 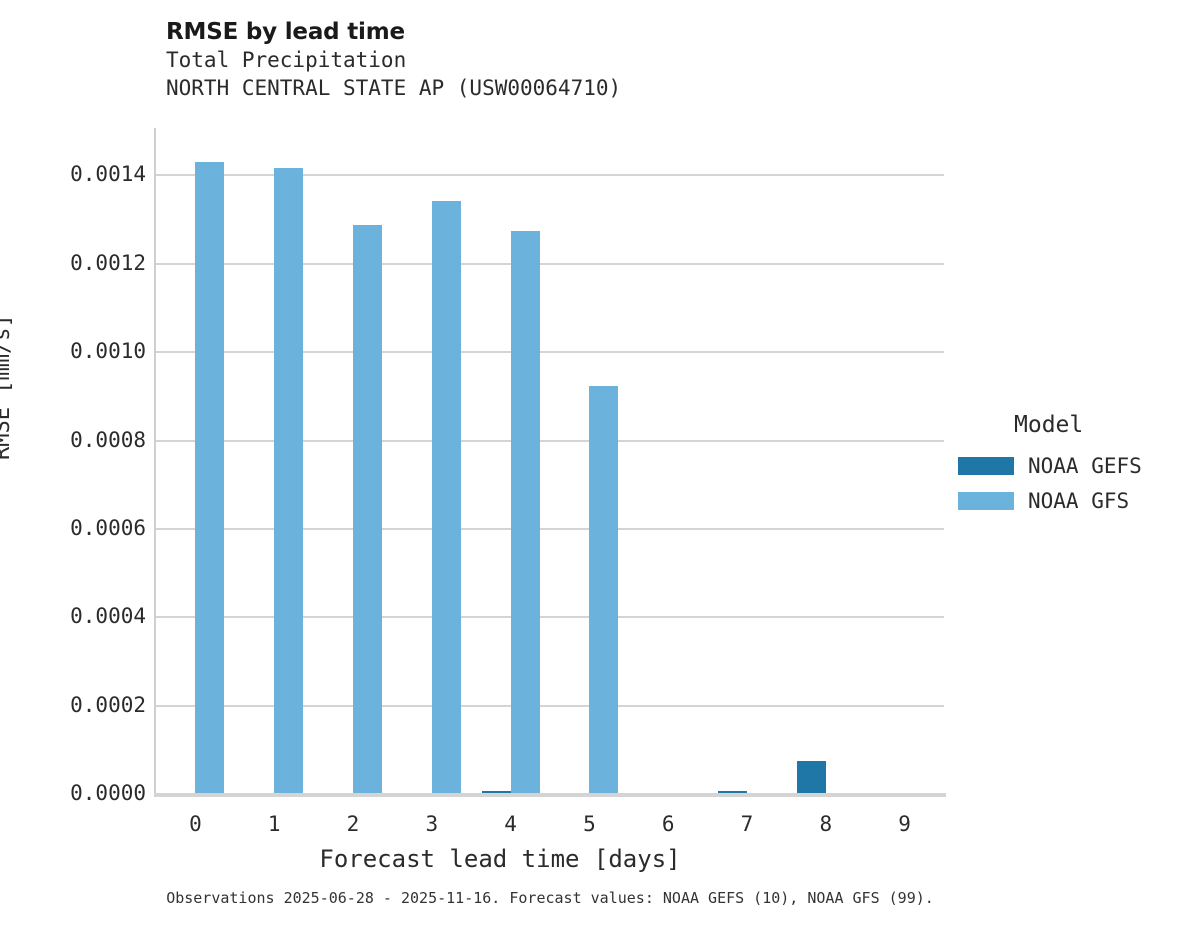 I want to click on y-tick-label: 0.0004, so click(x=108, y=616).